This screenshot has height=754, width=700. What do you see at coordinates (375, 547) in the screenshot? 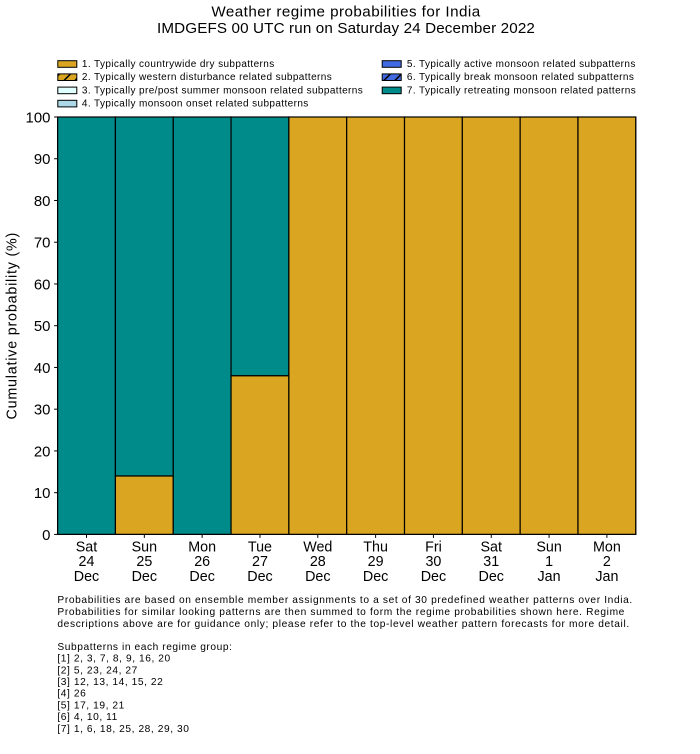
I see `svg-text: Thu` at bounding box center [375, 547].